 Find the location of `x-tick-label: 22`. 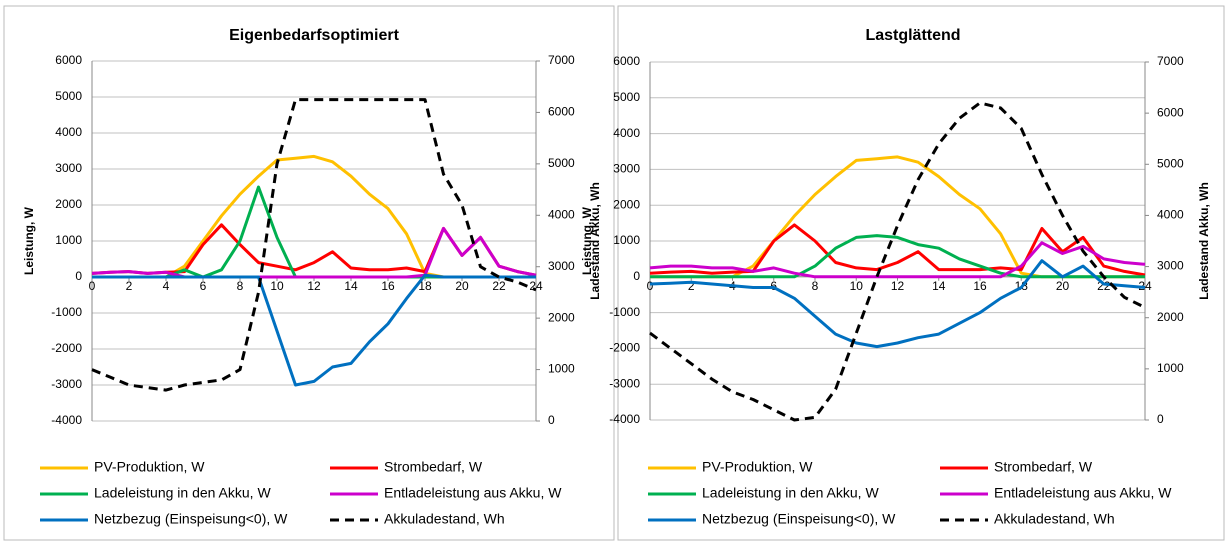

x-tick-label: 22 is located at coordinates (499, 286).